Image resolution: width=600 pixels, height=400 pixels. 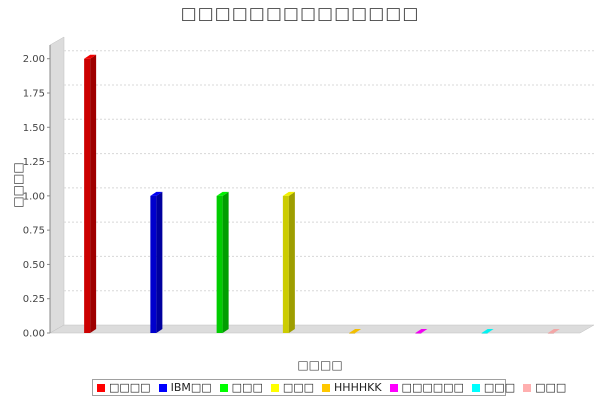 What do you see at coordinates (34, 128) in the screenshot?
I see `y-tick-label: 1.50` at bounding box center [34, 128].